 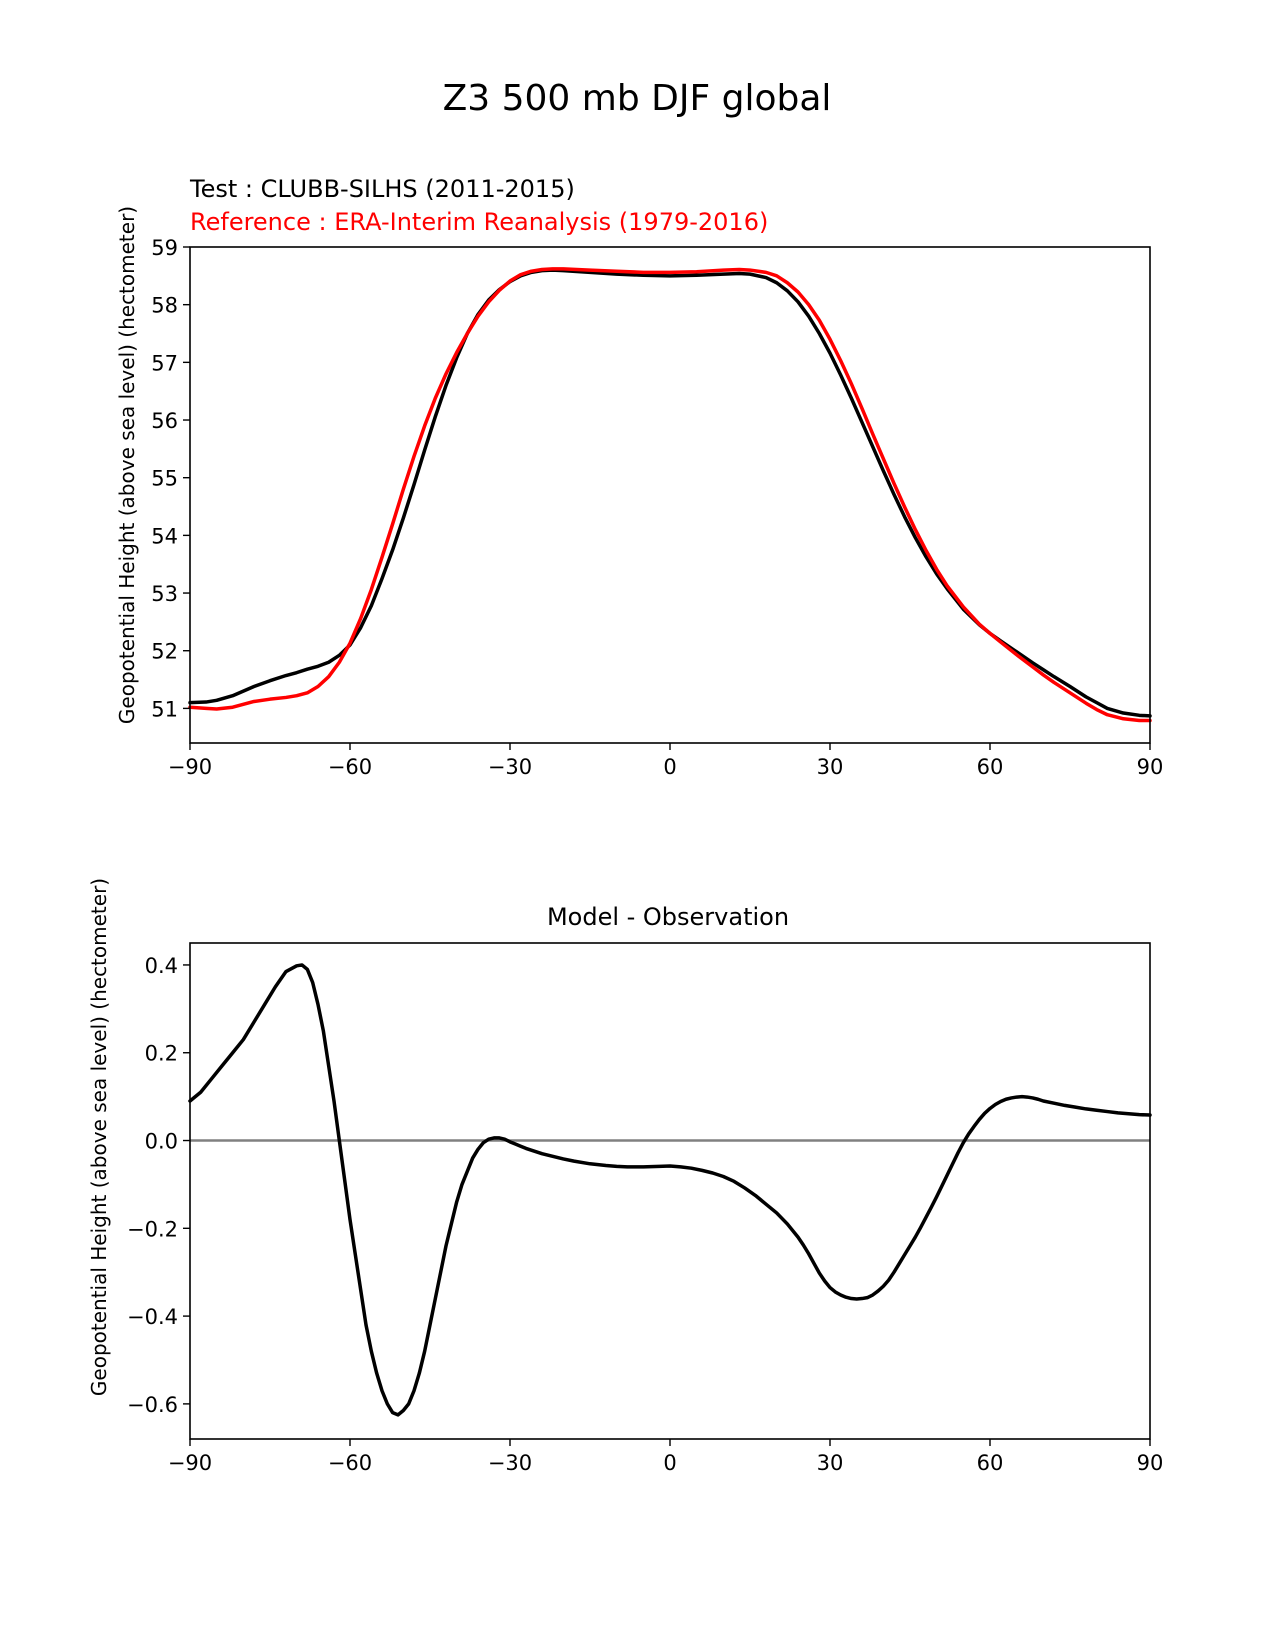 I want to click on top-x-tick-label: 90, so click(x=1150, y=767).